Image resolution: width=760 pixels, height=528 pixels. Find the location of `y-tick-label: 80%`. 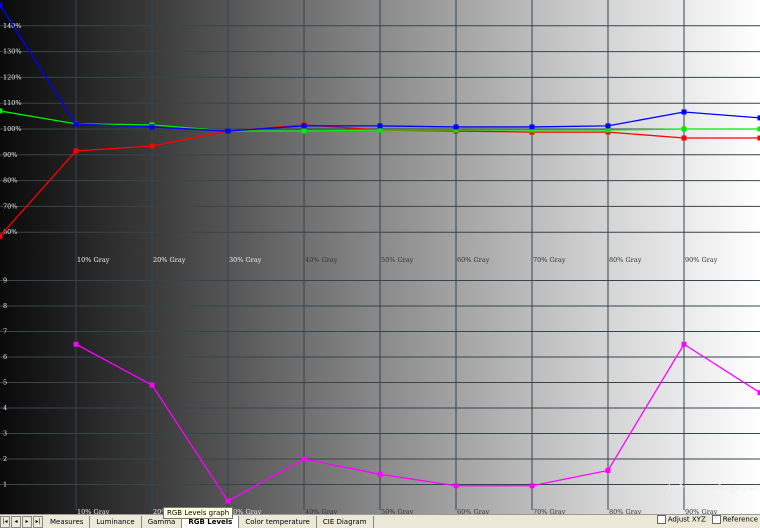

y-tick-label: 80% is located at coordinates (10, 181).